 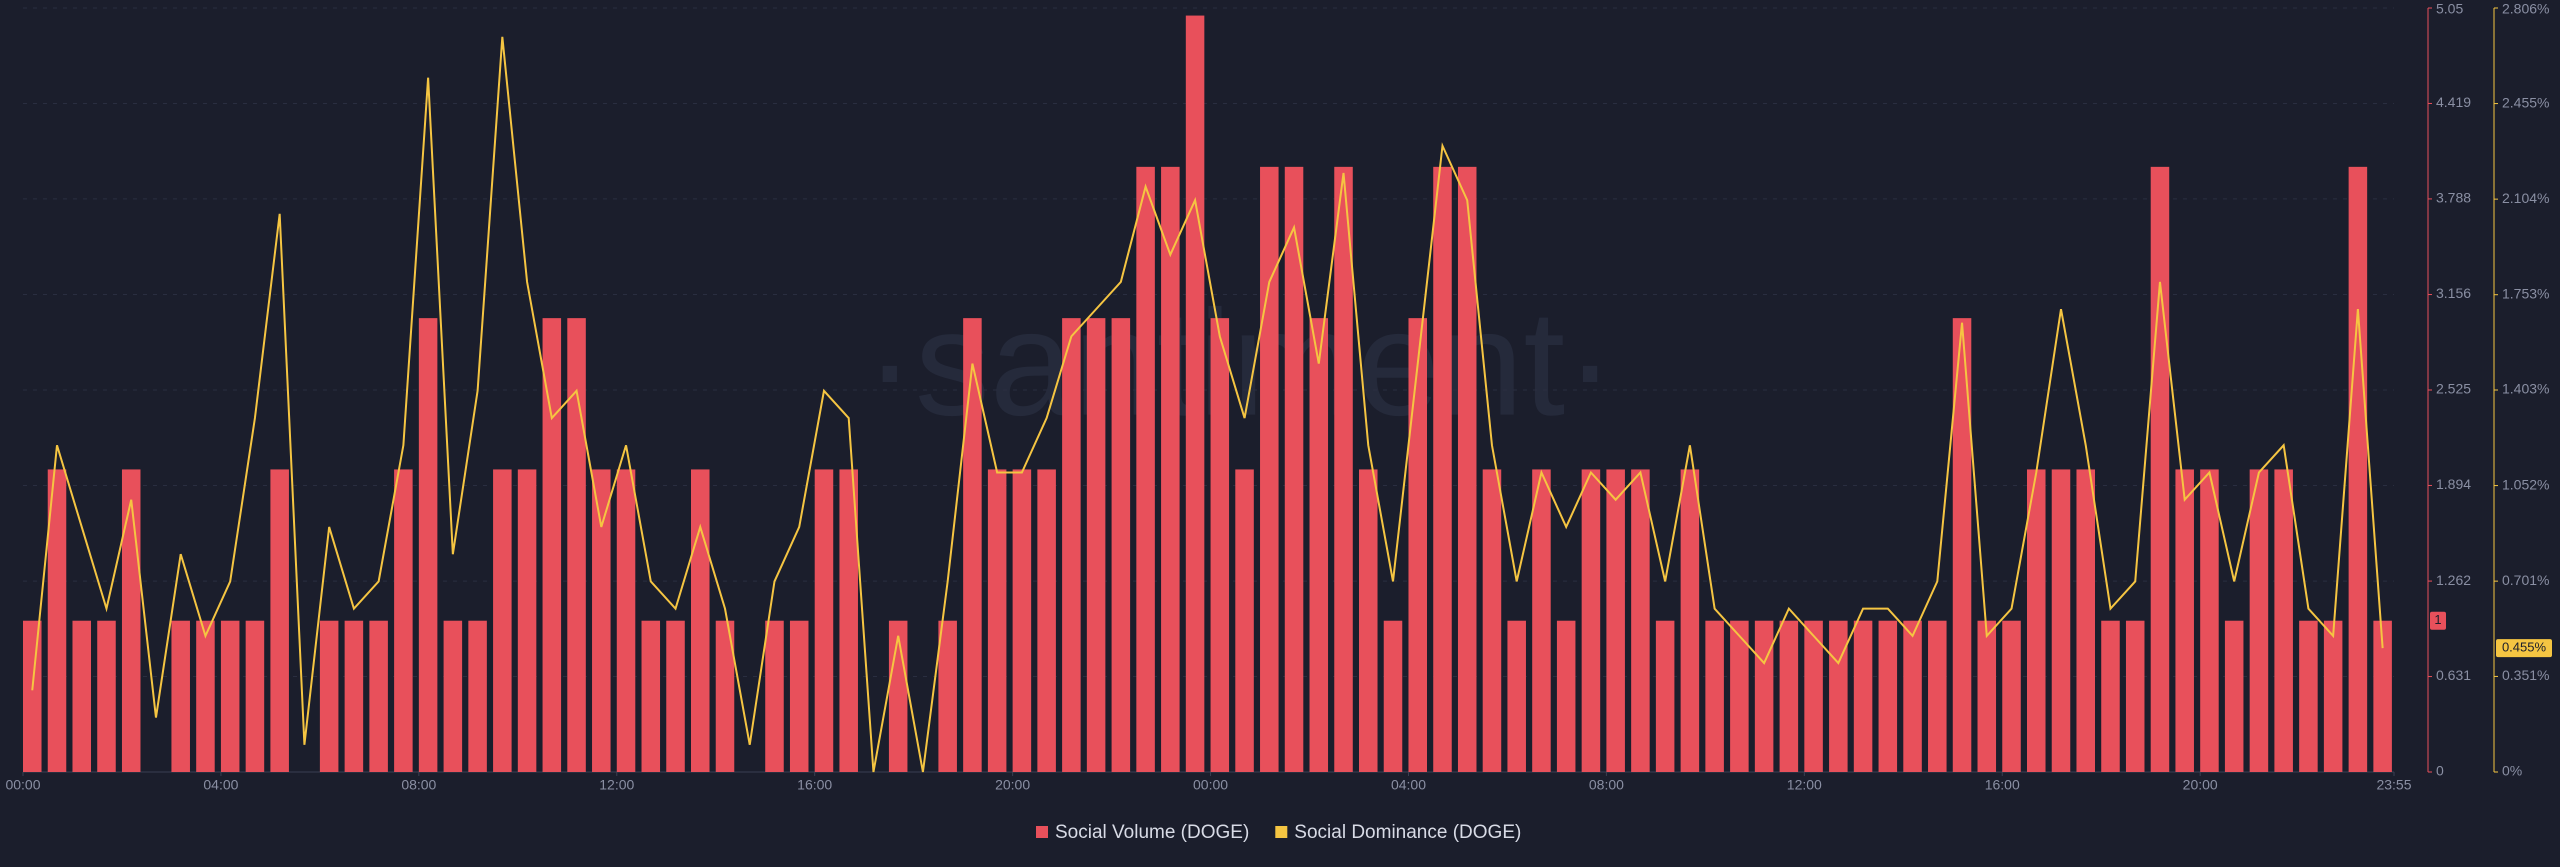 What do you see at coordinates (2525, 9) in the screenshot?
I see `y2-tick-label: 2.806%` at bounding box center [2525, 9].